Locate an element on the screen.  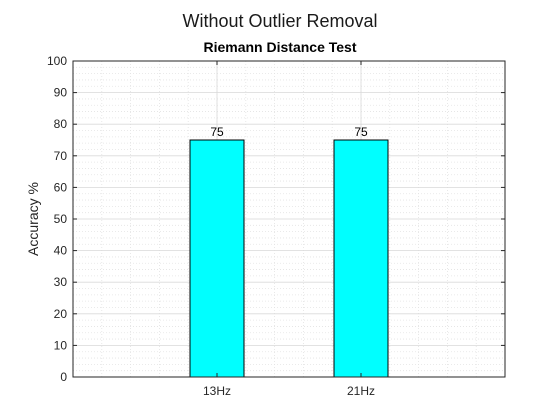
chart-title: Riemann Distance Test is located at coordinates (280, 47).